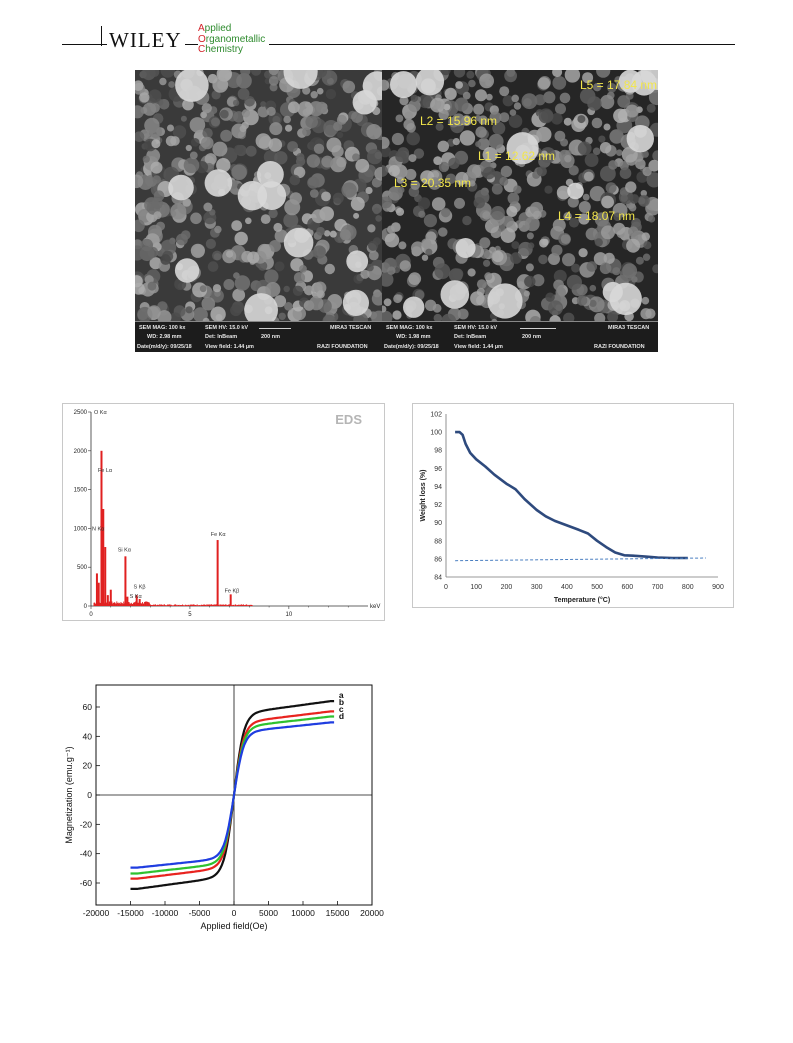 The height and width of the screenshot is (1043, 793). I want to click on sem-scale-bar, so click(538, 328).